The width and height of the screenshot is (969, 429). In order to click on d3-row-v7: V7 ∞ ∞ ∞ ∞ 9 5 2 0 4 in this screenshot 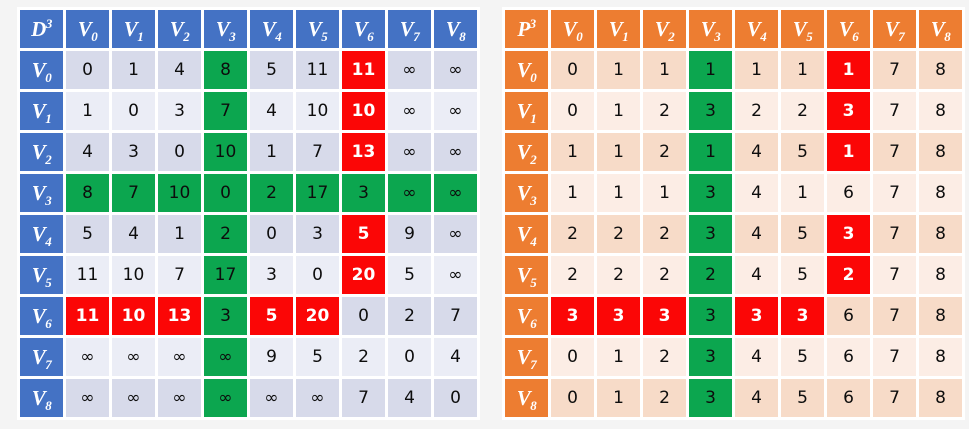, I will do `click(248, 357)`.